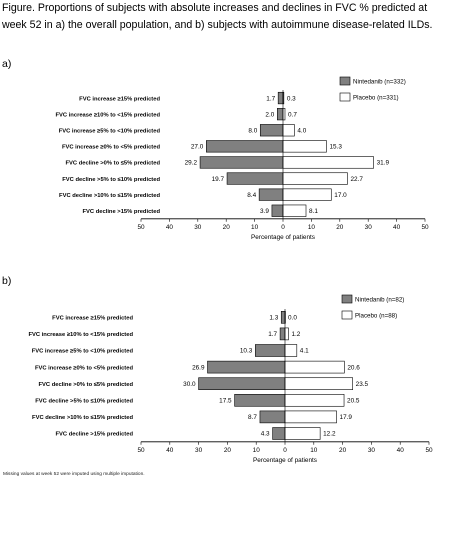  Describe the element at coordinates (198, 367) in the screenshot. I see `nintedanib-value-label: 26.9` at that location.